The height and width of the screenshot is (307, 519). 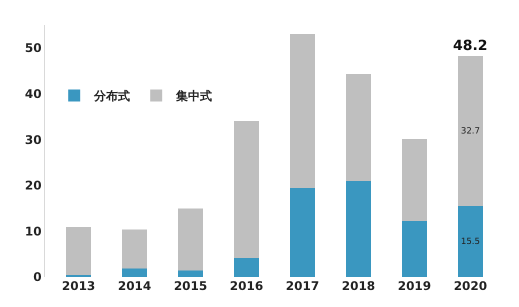 What do you see at coordinates (33, 185) in the screenshot?
I see `y-tick-label: 20` at bounding box center [33, 185].